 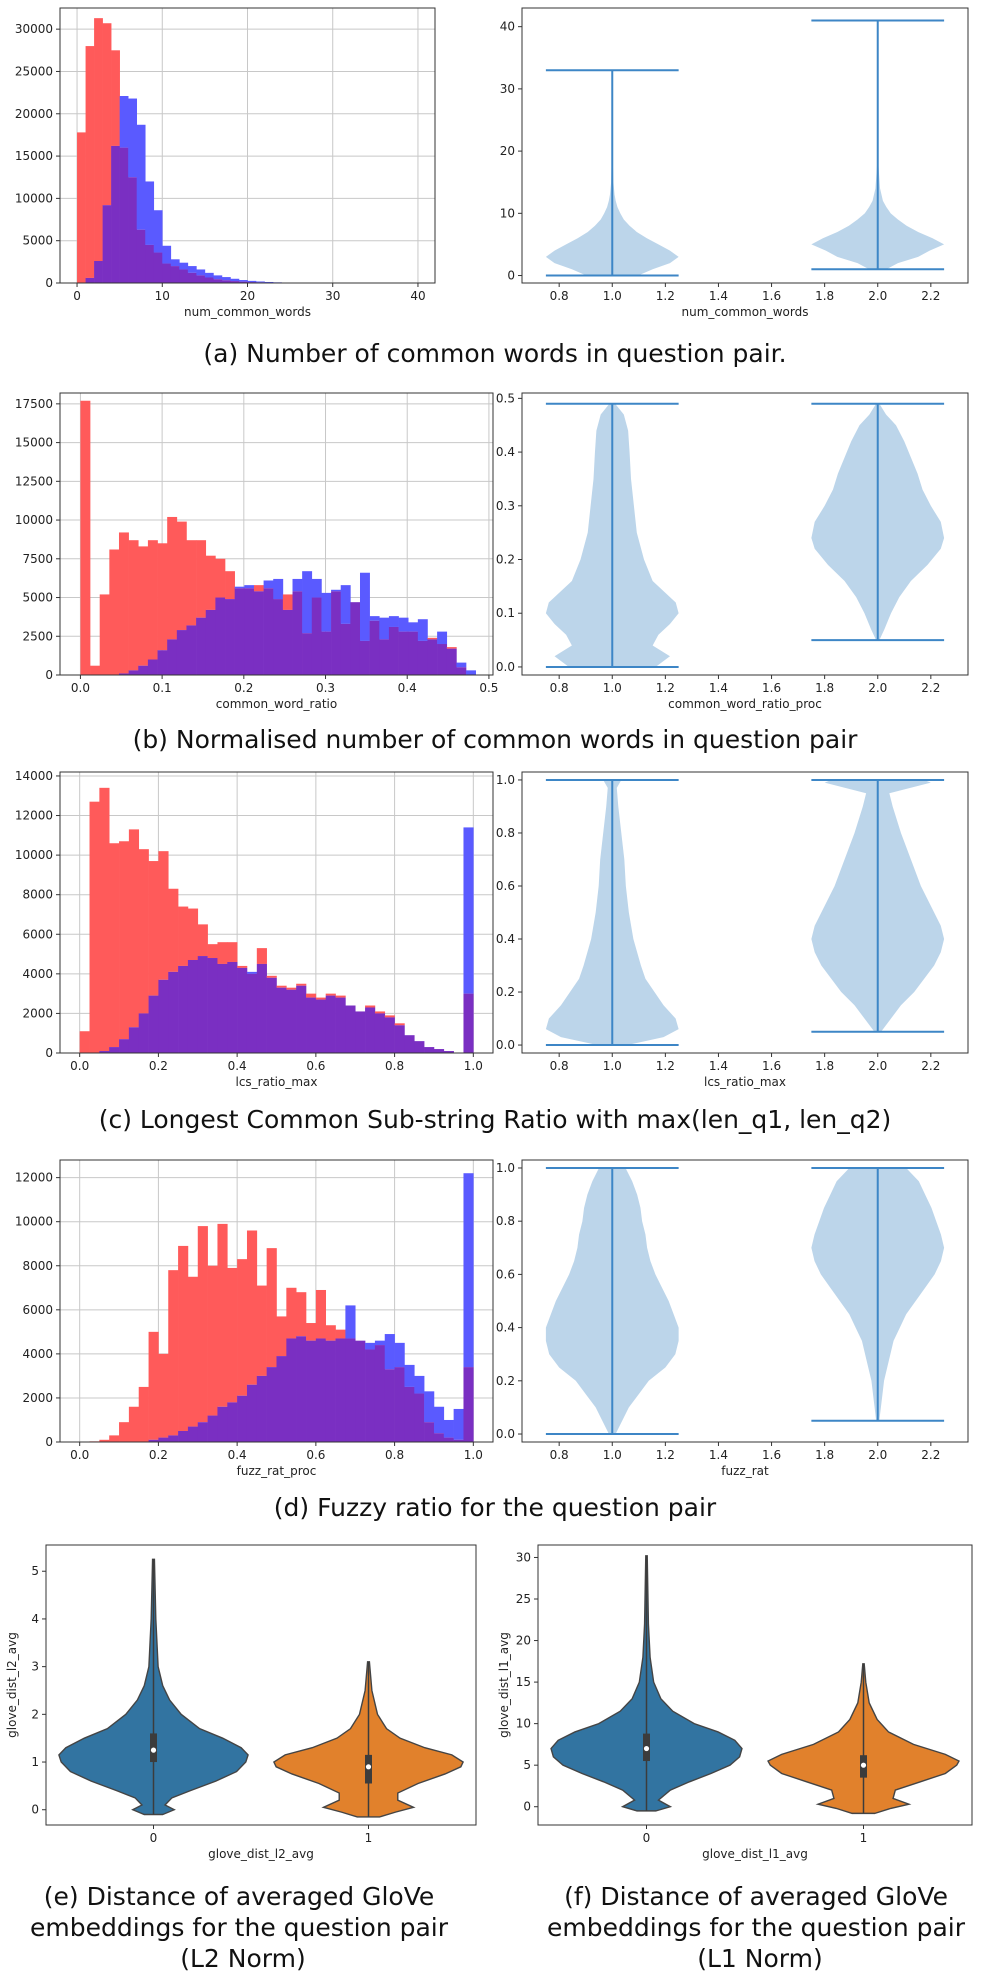 I want to click on x-tick-label: 2.0, so click(x=877, y=1455).